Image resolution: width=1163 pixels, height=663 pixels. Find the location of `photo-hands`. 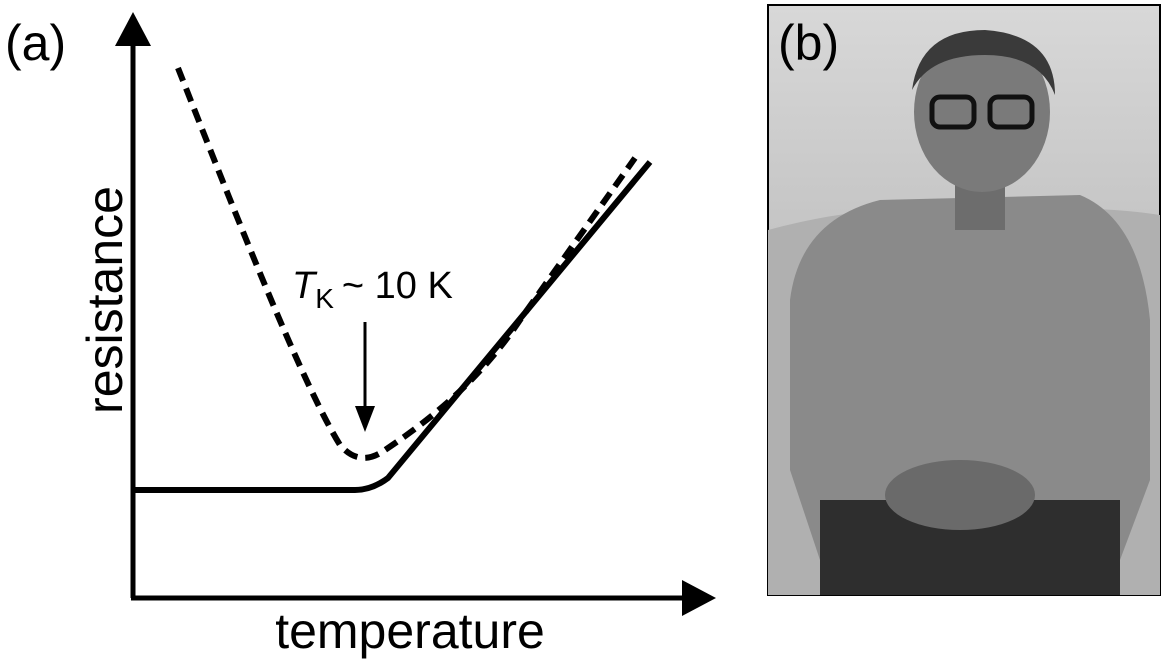

photo-hands is located at coordinates (960, 495).